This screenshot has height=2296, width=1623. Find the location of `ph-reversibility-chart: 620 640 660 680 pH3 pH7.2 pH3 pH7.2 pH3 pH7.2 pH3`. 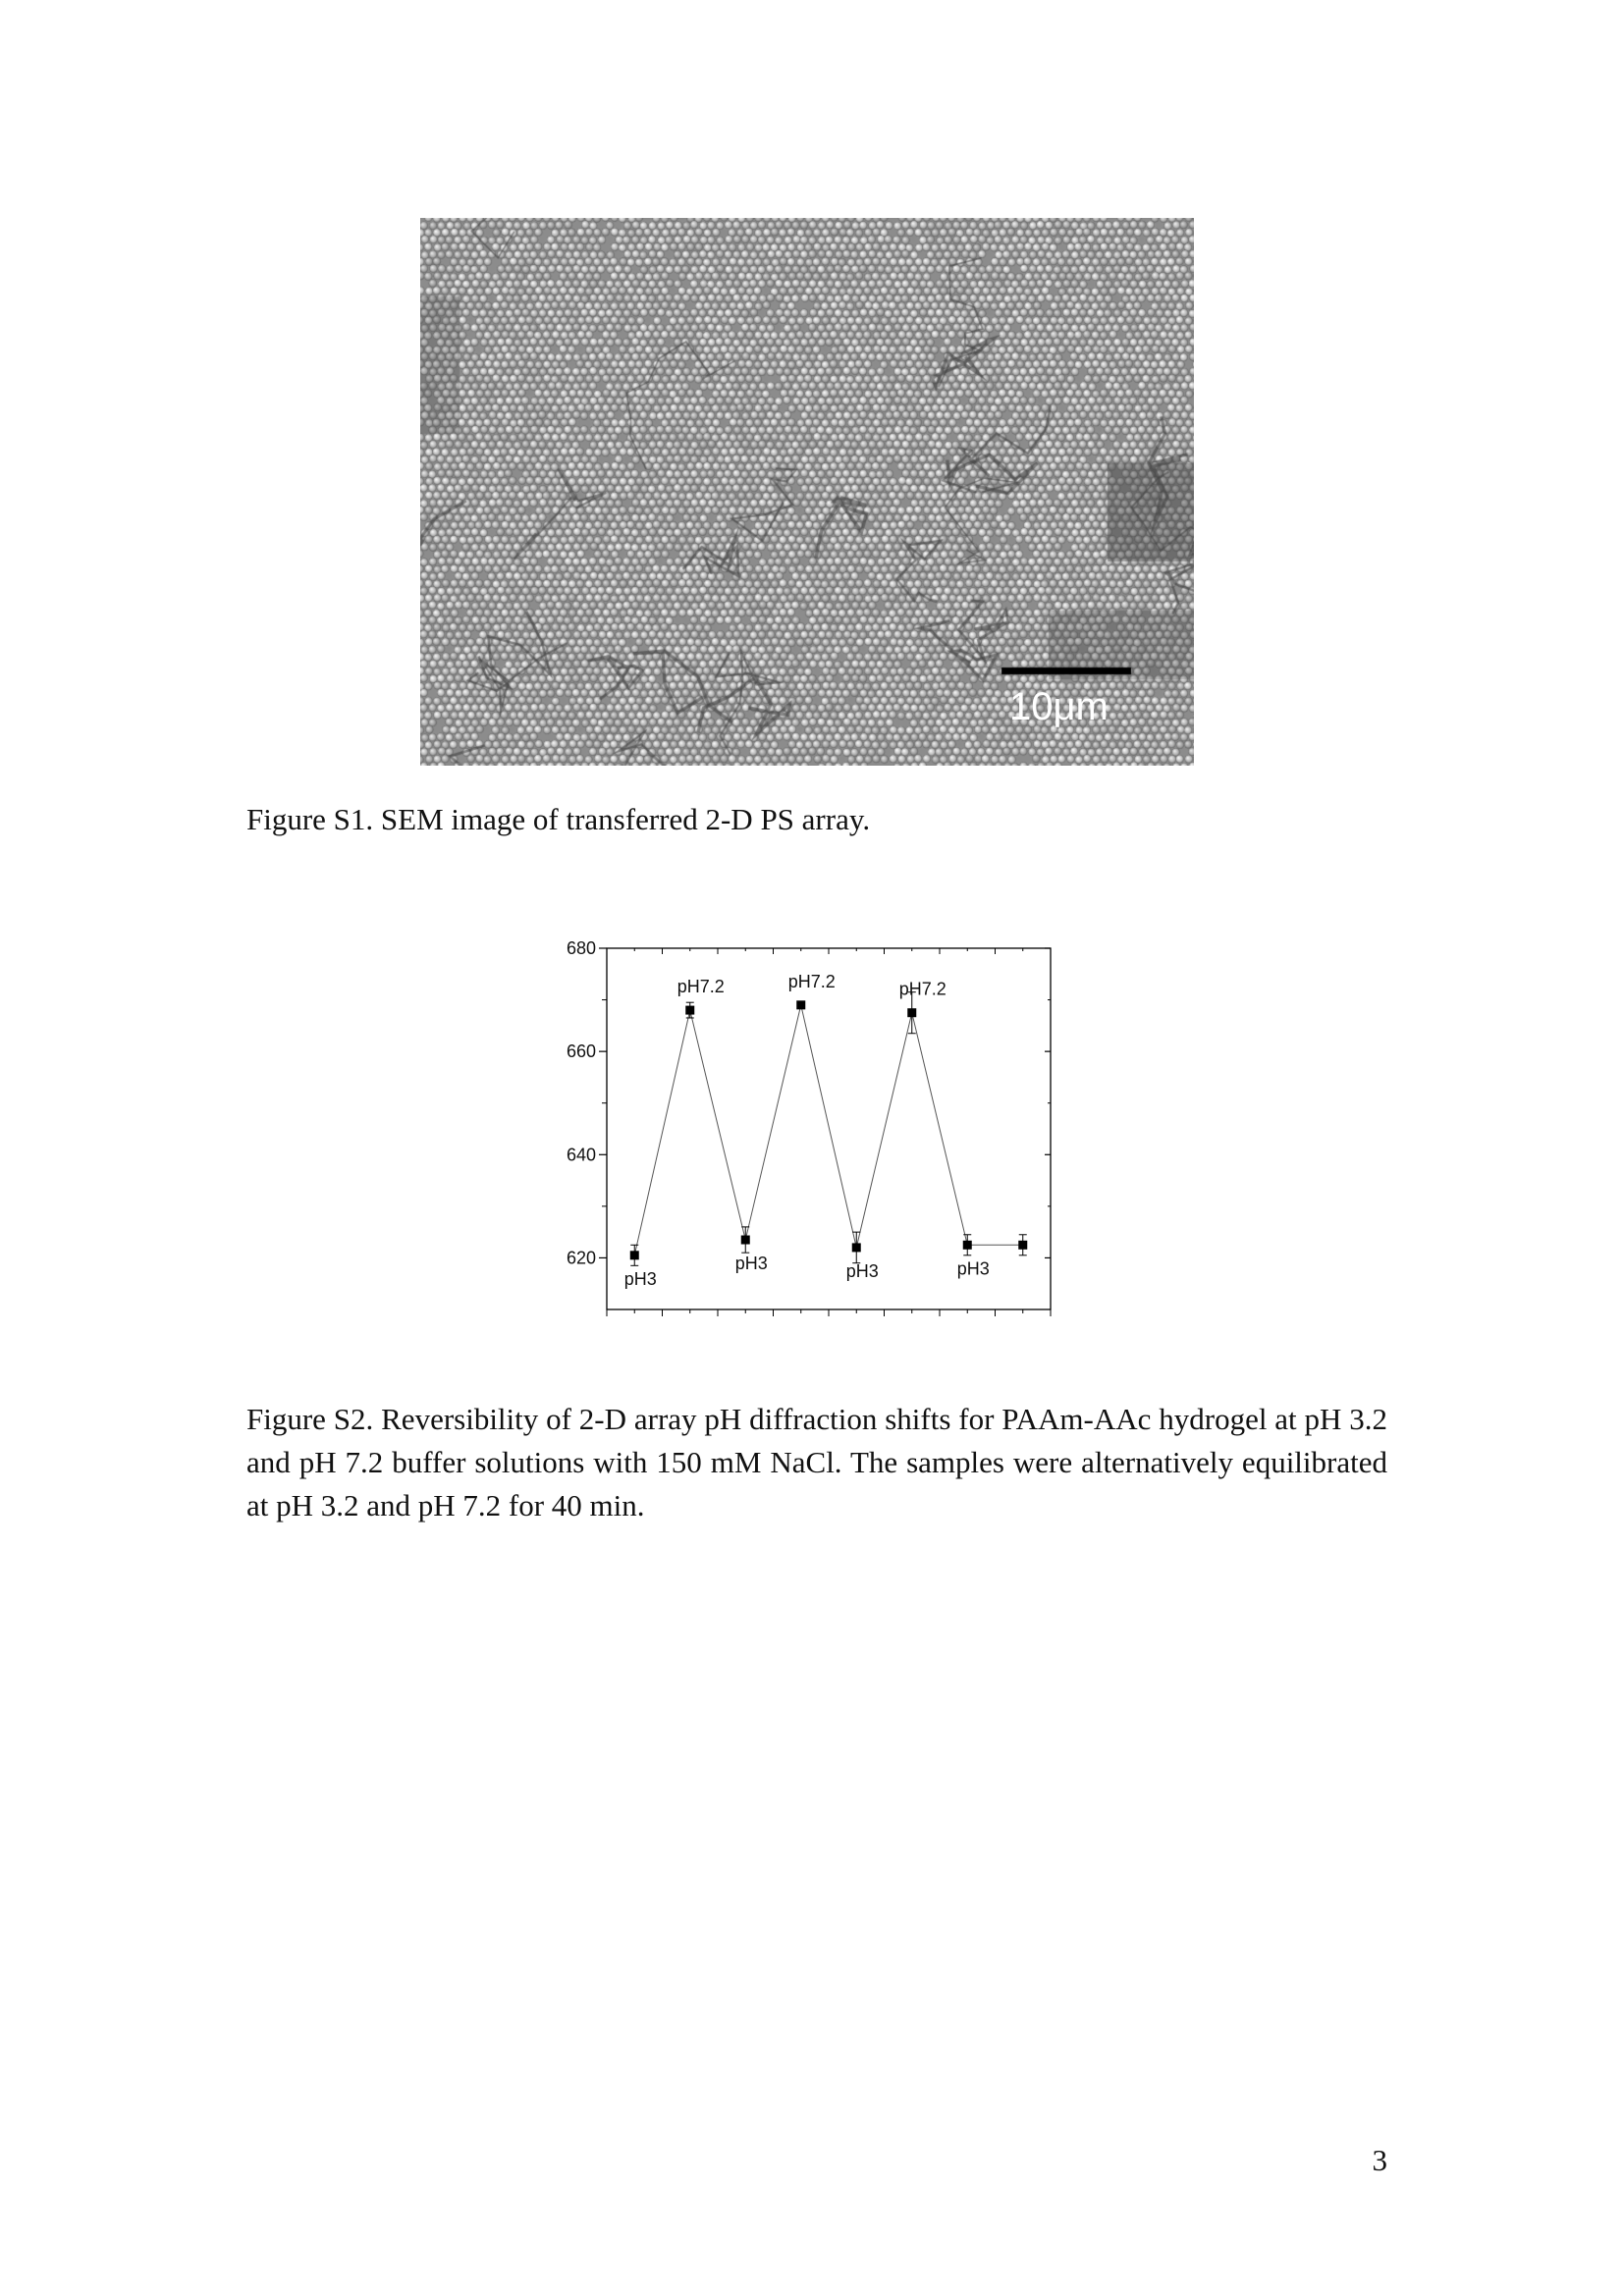

ph-reversibility-chart: 620 640 660 680 pH3 pH7.2 pH3 pH7.2 pH3 pH7.2 pH3 is located at coordinates (809, 1127).